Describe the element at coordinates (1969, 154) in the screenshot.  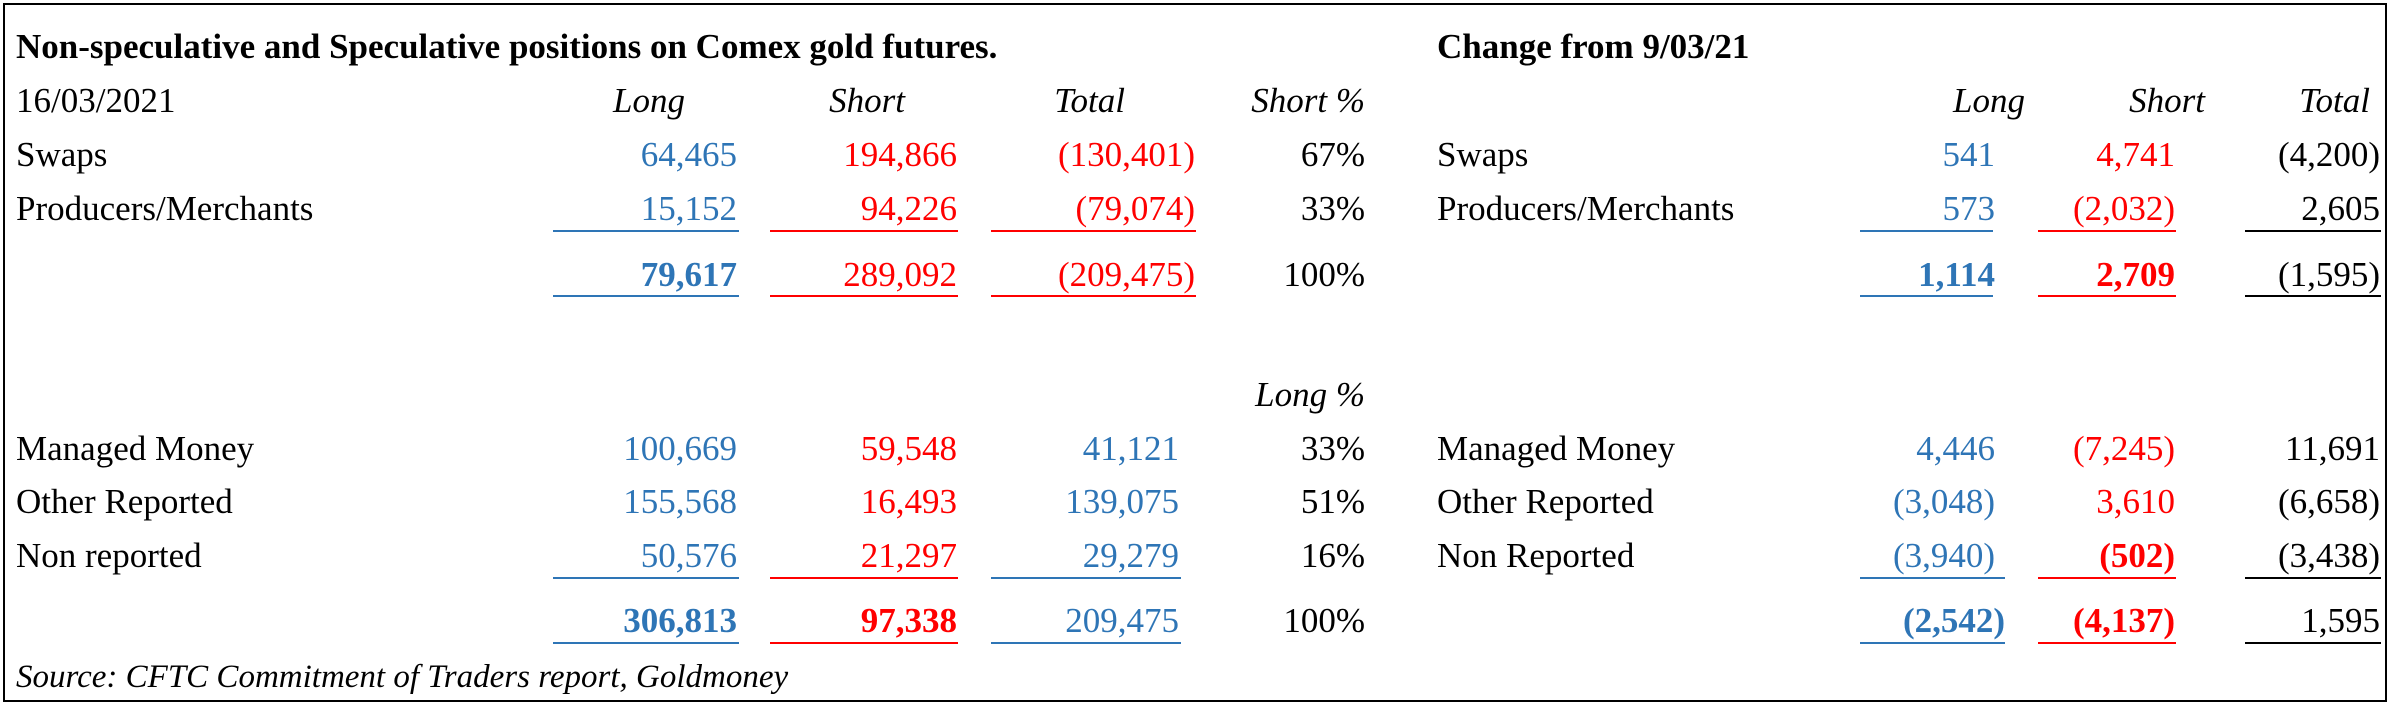
I see `long-value: 541` at that location.